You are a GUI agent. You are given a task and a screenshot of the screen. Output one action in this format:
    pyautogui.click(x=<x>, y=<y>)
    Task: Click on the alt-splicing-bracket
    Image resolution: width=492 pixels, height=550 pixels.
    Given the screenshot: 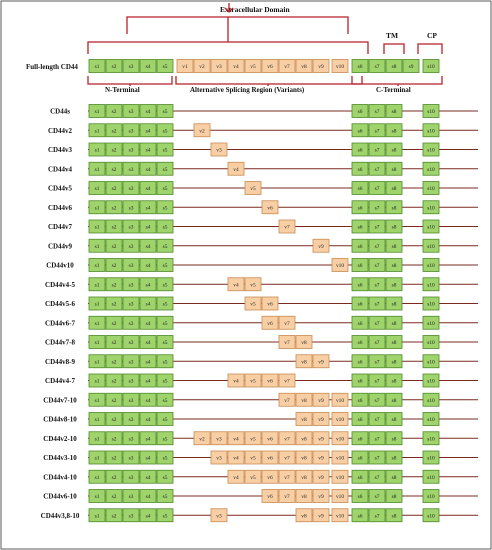 What is the action you would take?
    pyautogui.click(x=269, y=81)
    